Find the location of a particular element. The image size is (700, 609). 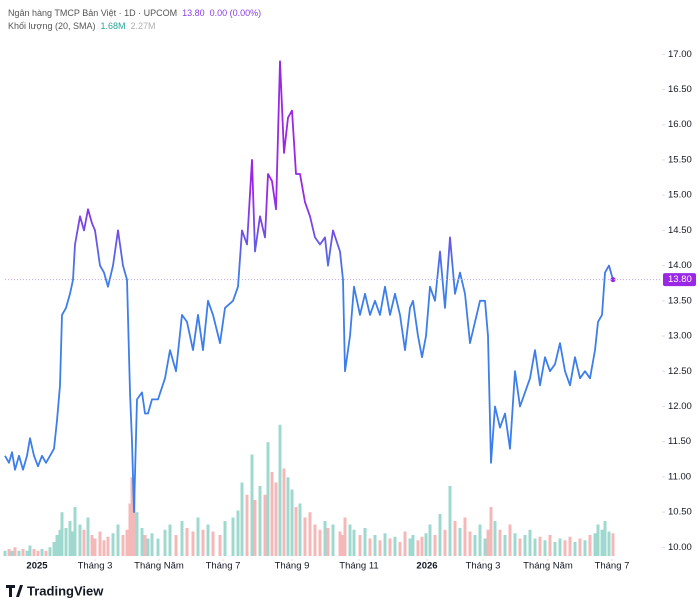

x-tick-label: Tháng Năm is located at coordinates (159, 566).